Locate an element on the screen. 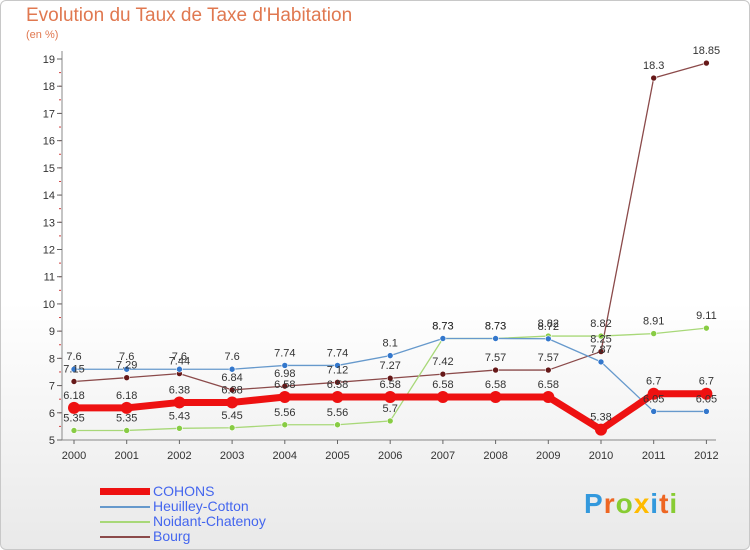 Image resolution: width=750 pixels, height=550 pixels. data-label-bourg: 8.25 is located at coordinates (600, 340).